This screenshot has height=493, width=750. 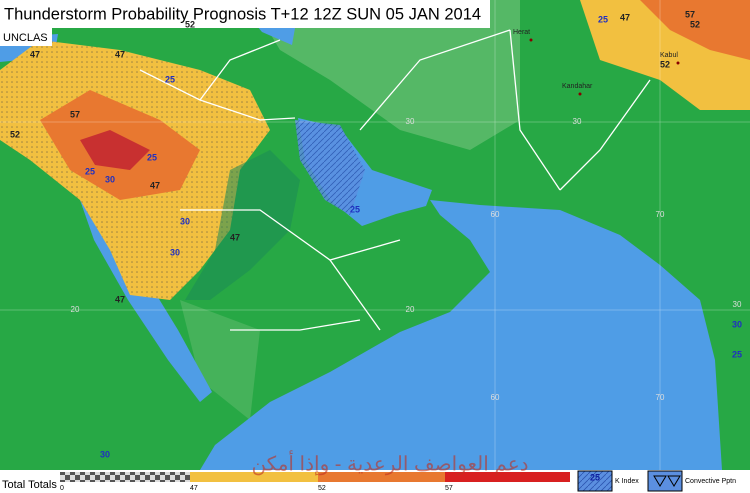 What do you see at coordinates (29, 485) in the screenshot?
I see `legend-title: Total Totals` at bounding box center [29, 485].